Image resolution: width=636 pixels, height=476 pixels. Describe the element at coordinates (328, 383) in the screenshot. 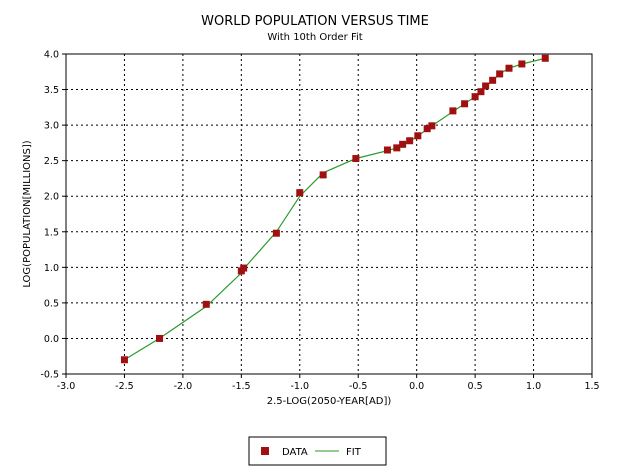

I see `x-axis-ticks: -3.0 -2.5 -2.0 -1.5 -1.0 -0.5 0.0 0.5 1.0 1.5` at that location.